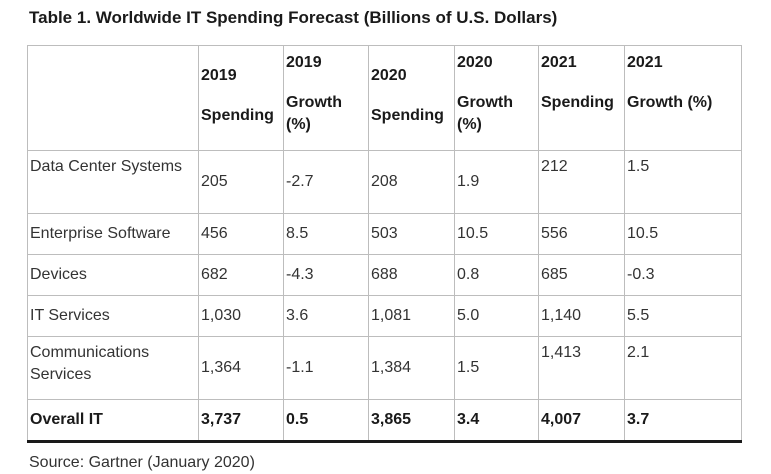  What do you see at coordinates (142, 462) in the screenshot?
I see `source-note: Source: Gartner (January 2020)` at bounding box center [142, 462].